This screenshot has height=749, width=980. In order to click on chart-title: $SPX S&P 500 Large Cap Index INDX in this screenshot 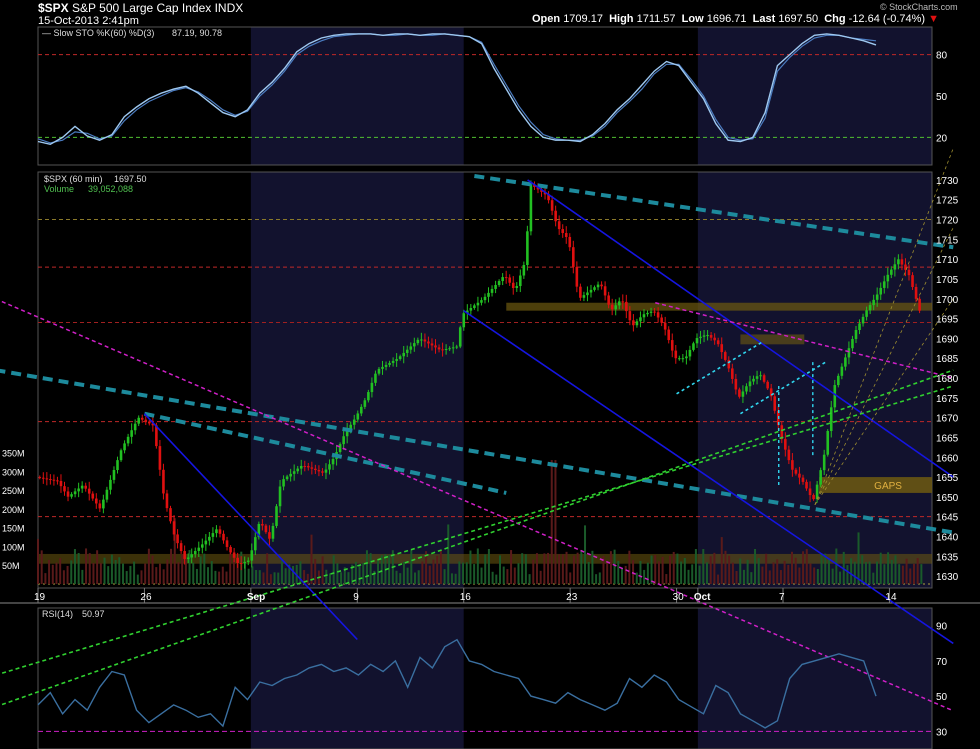, I will do `click(140, 8)`.